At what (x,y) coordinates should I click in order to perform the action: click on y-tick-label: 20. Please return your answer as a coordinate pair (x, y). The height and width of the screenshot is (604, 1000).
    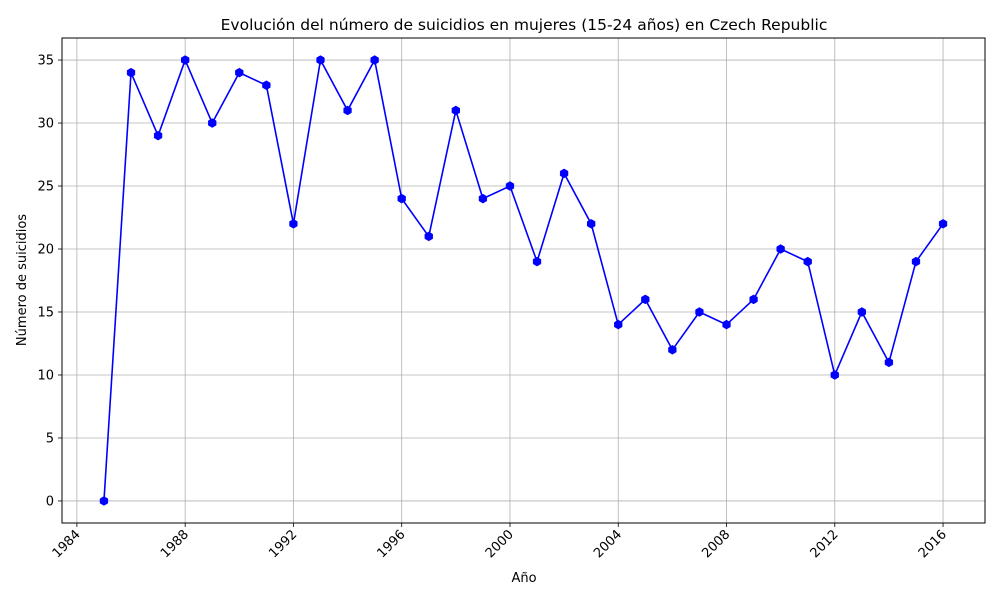
    Looking at the image, I should click on (45, 250).